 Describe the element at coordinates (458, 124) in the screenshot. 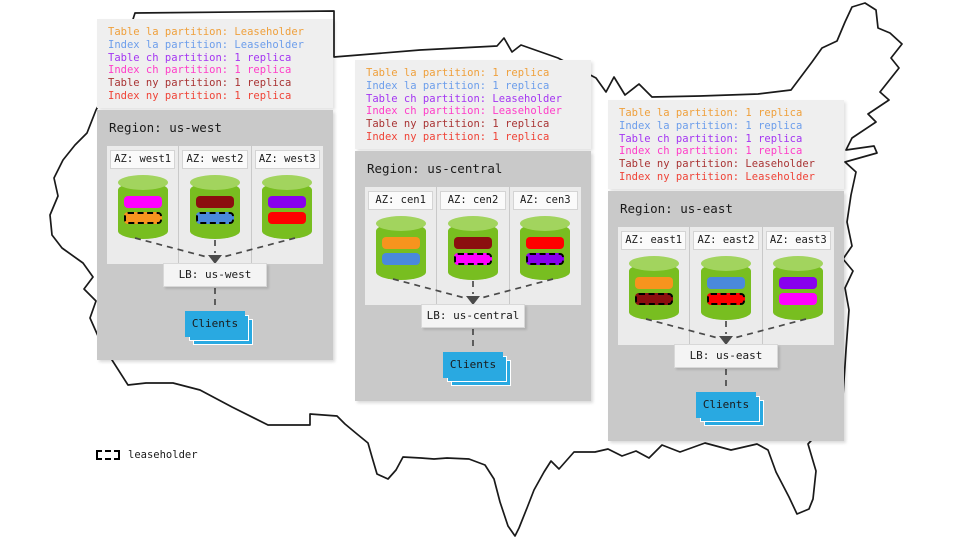

I see `legend-line: Table ny partition: 1 replica` at that location.